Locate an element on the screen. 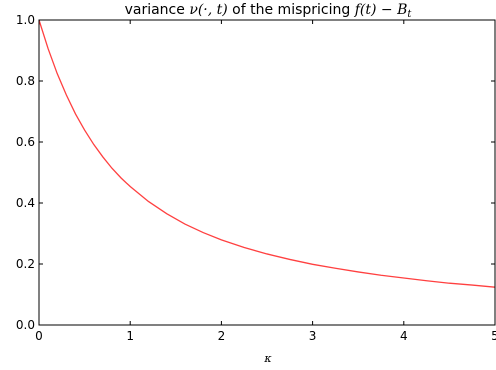  y-tick-label: 0.0 is located at coordinates (25, 325).